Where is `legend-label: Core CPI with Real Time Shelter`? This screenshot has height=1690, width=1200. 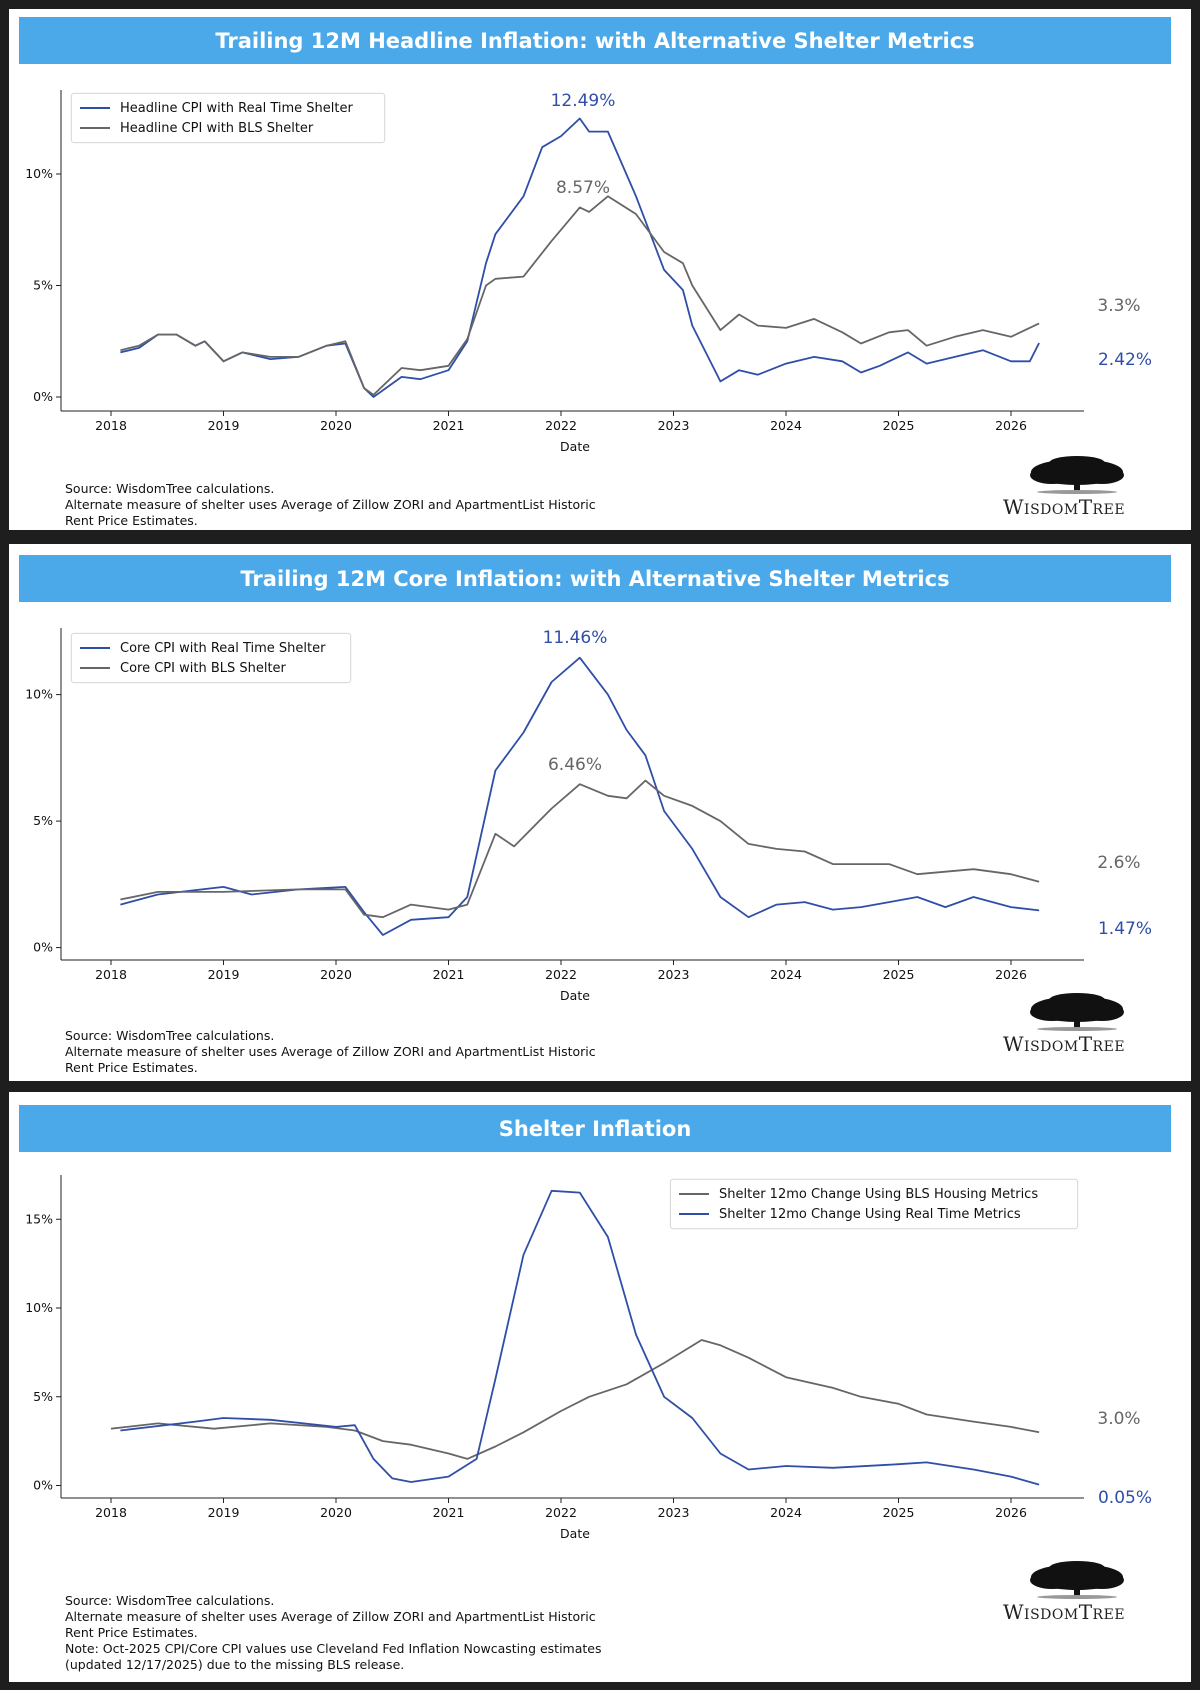
legend-label: Core CPI with Real Time Shelter is located at coordinates (223, 648).